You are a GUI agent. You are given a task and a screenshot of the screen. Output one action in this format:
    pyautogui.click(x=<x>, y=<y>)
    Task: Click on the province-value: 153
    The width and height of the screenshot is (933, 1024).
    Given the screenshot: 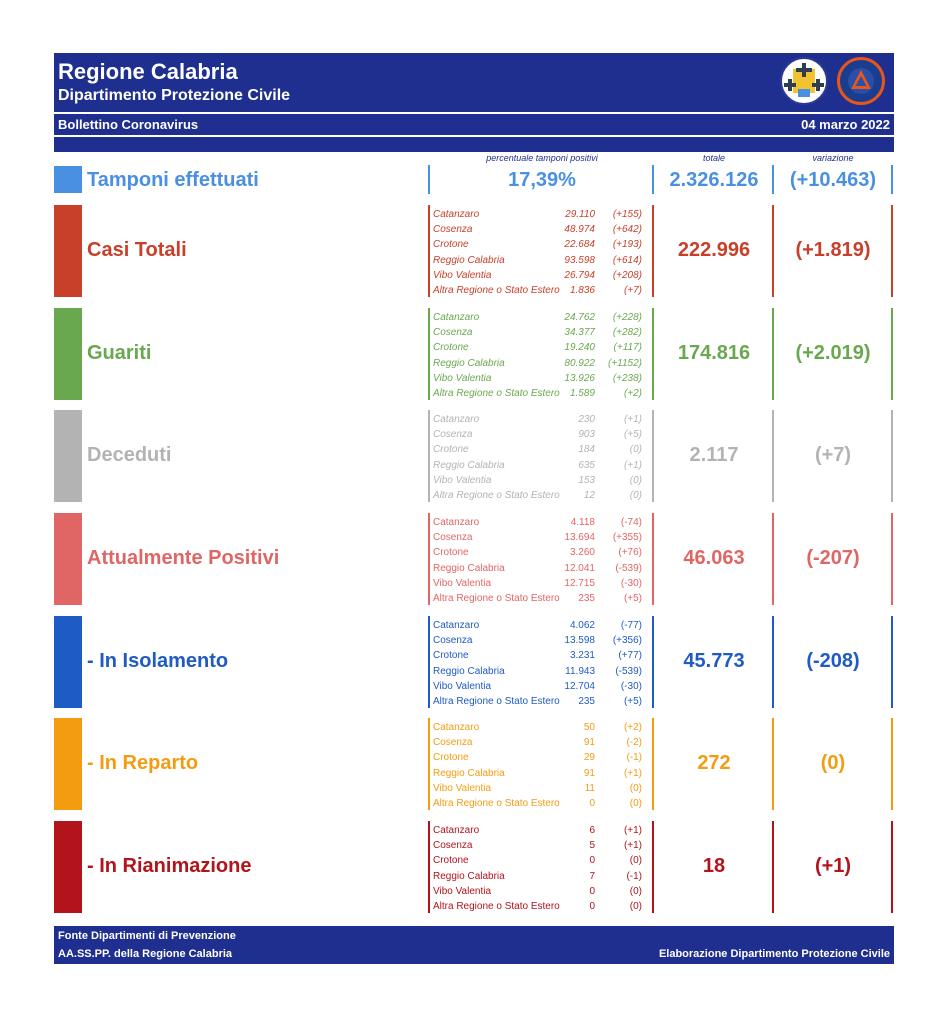 What is the action you would take?
    pyautogui.click(x=586, y=480)
    